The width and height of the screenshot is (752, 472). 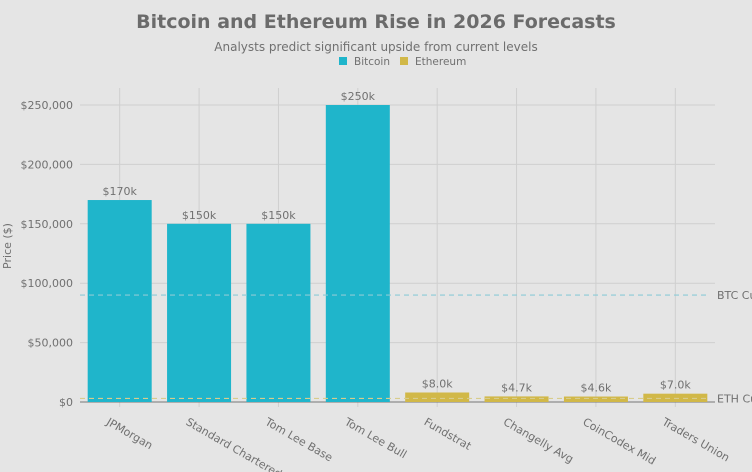 I want to click on legend-swatch-ethereum, so click(x=404, y=61).